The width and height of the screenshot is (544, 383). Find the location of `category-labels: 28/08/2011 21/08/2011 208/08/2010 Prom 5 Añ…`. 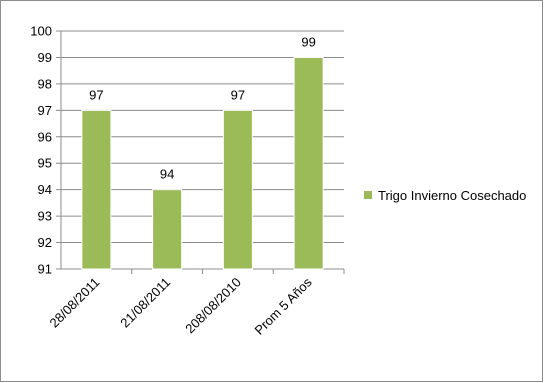

category-labels: 28/08/2011 21/08/2011 208/08/2010 Prom 5 Añ… is located at coordinates (181, 306).